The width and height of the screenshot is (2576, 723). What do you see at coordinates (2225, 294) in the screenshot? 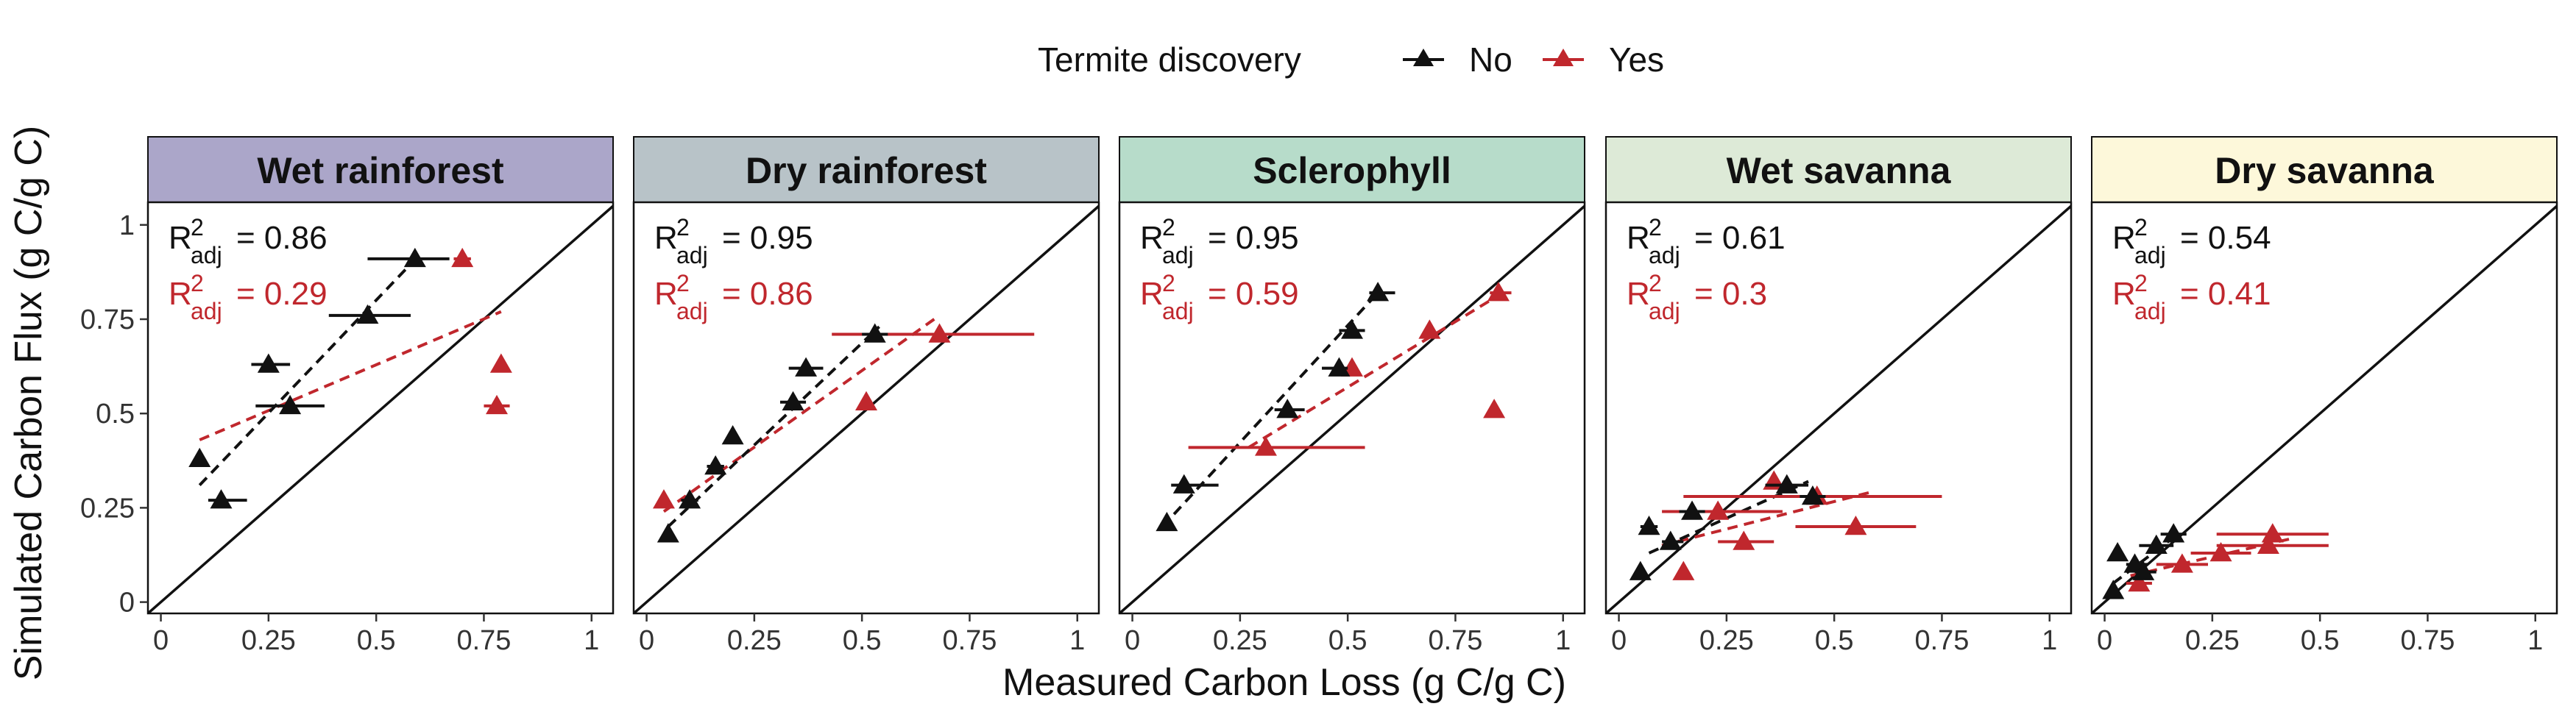
I see `r2-value-yes: = 0.41` at bounding box center [2225, 294].